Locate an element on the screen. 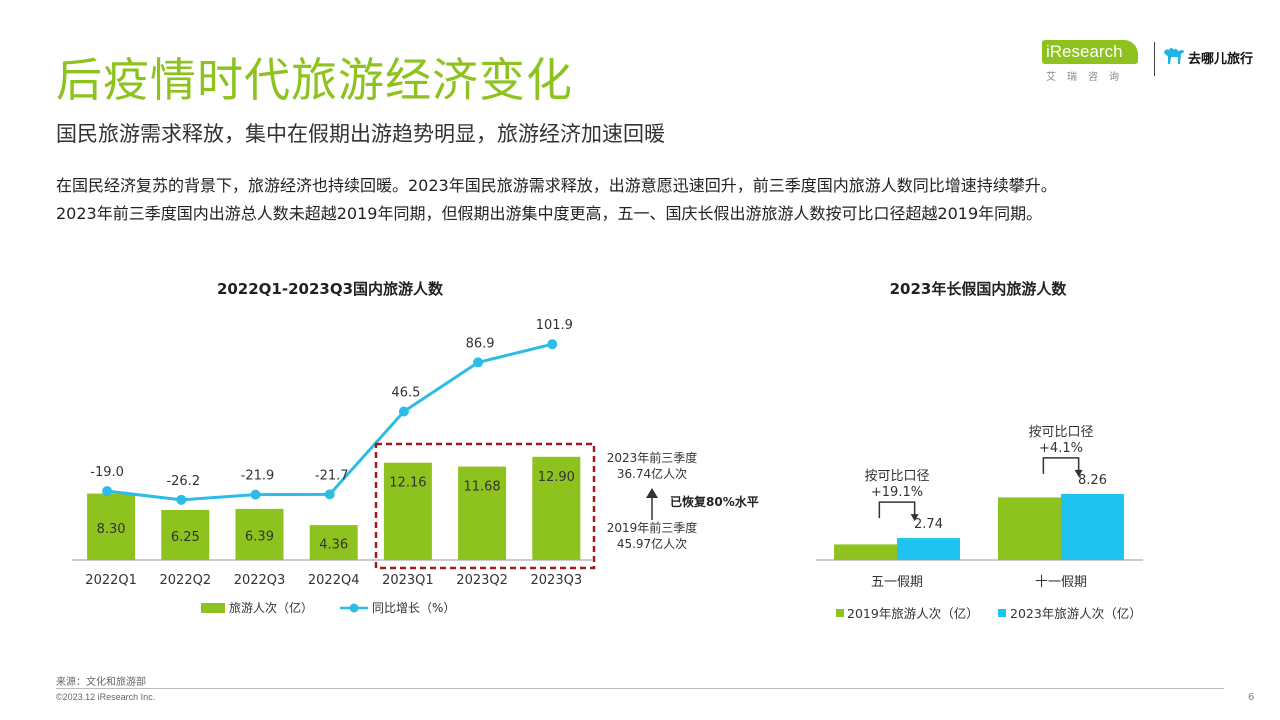 This screenshot has height=720, width=1280. chart1-x-tick: 2022Q2 is located at coordinates (186, 580).